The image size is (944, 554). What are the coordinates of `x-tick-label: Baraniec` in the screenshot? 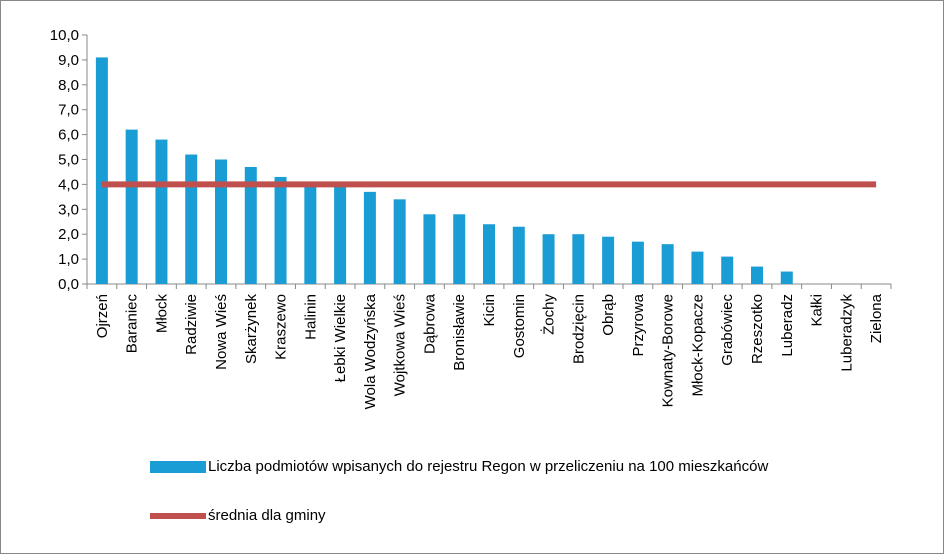 It's located at (132, 324).